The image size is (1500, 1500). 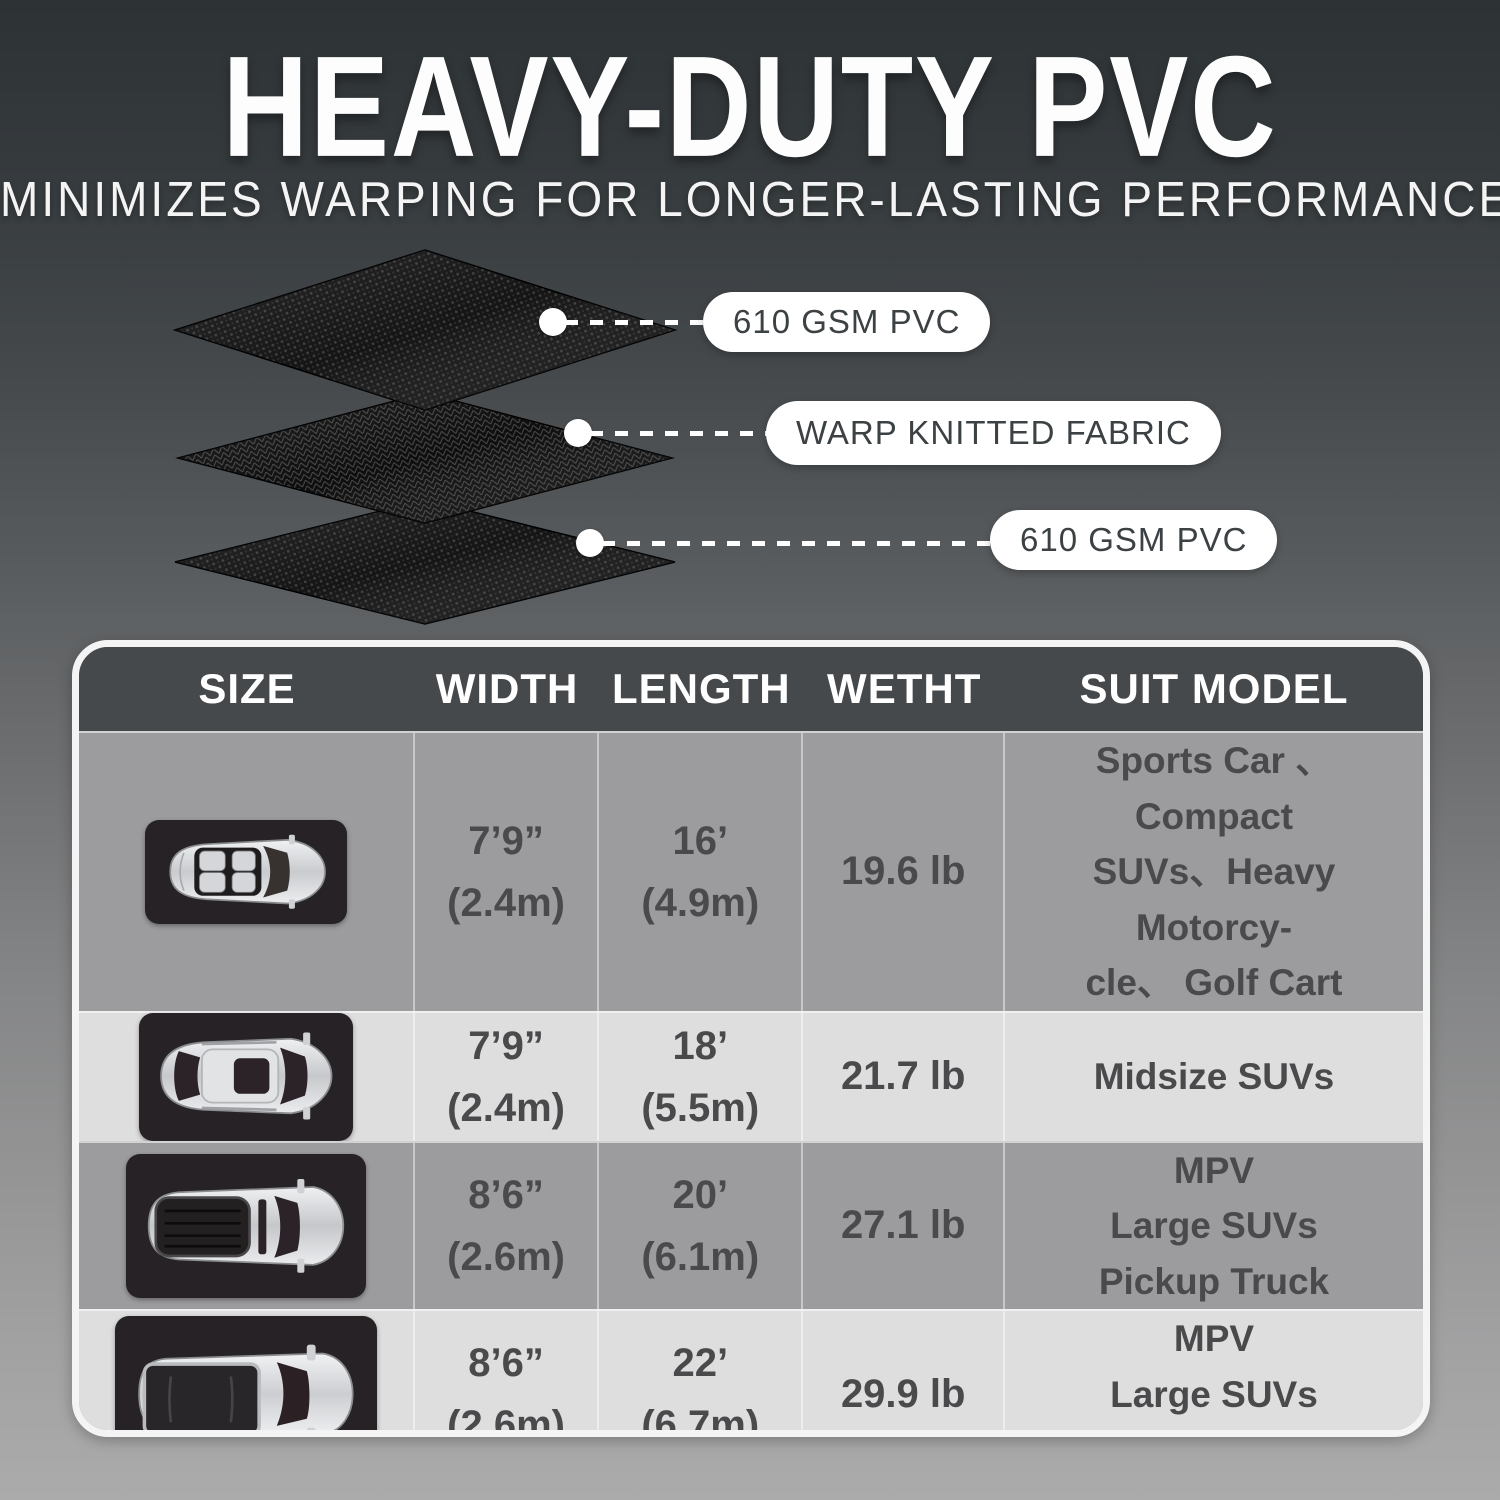 I want to click on length-cell: 18’ (5.5m), so click(x=701, y=1076).